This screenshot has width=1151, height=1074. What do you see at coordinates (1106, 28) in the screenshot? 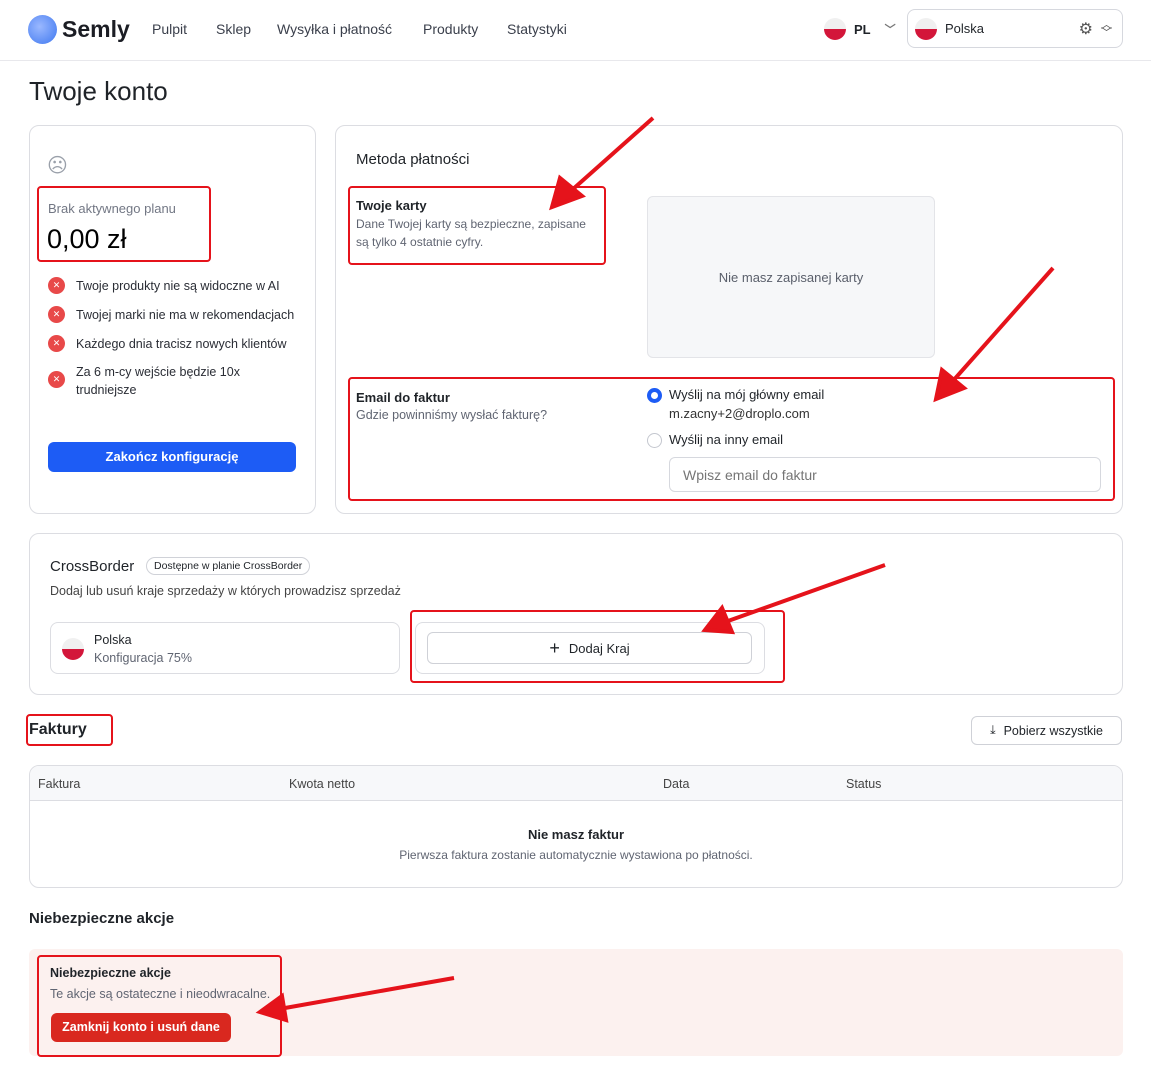
I see `chevron-updown-icon: ︿ ﹀` at bounding box center [1106, 28].